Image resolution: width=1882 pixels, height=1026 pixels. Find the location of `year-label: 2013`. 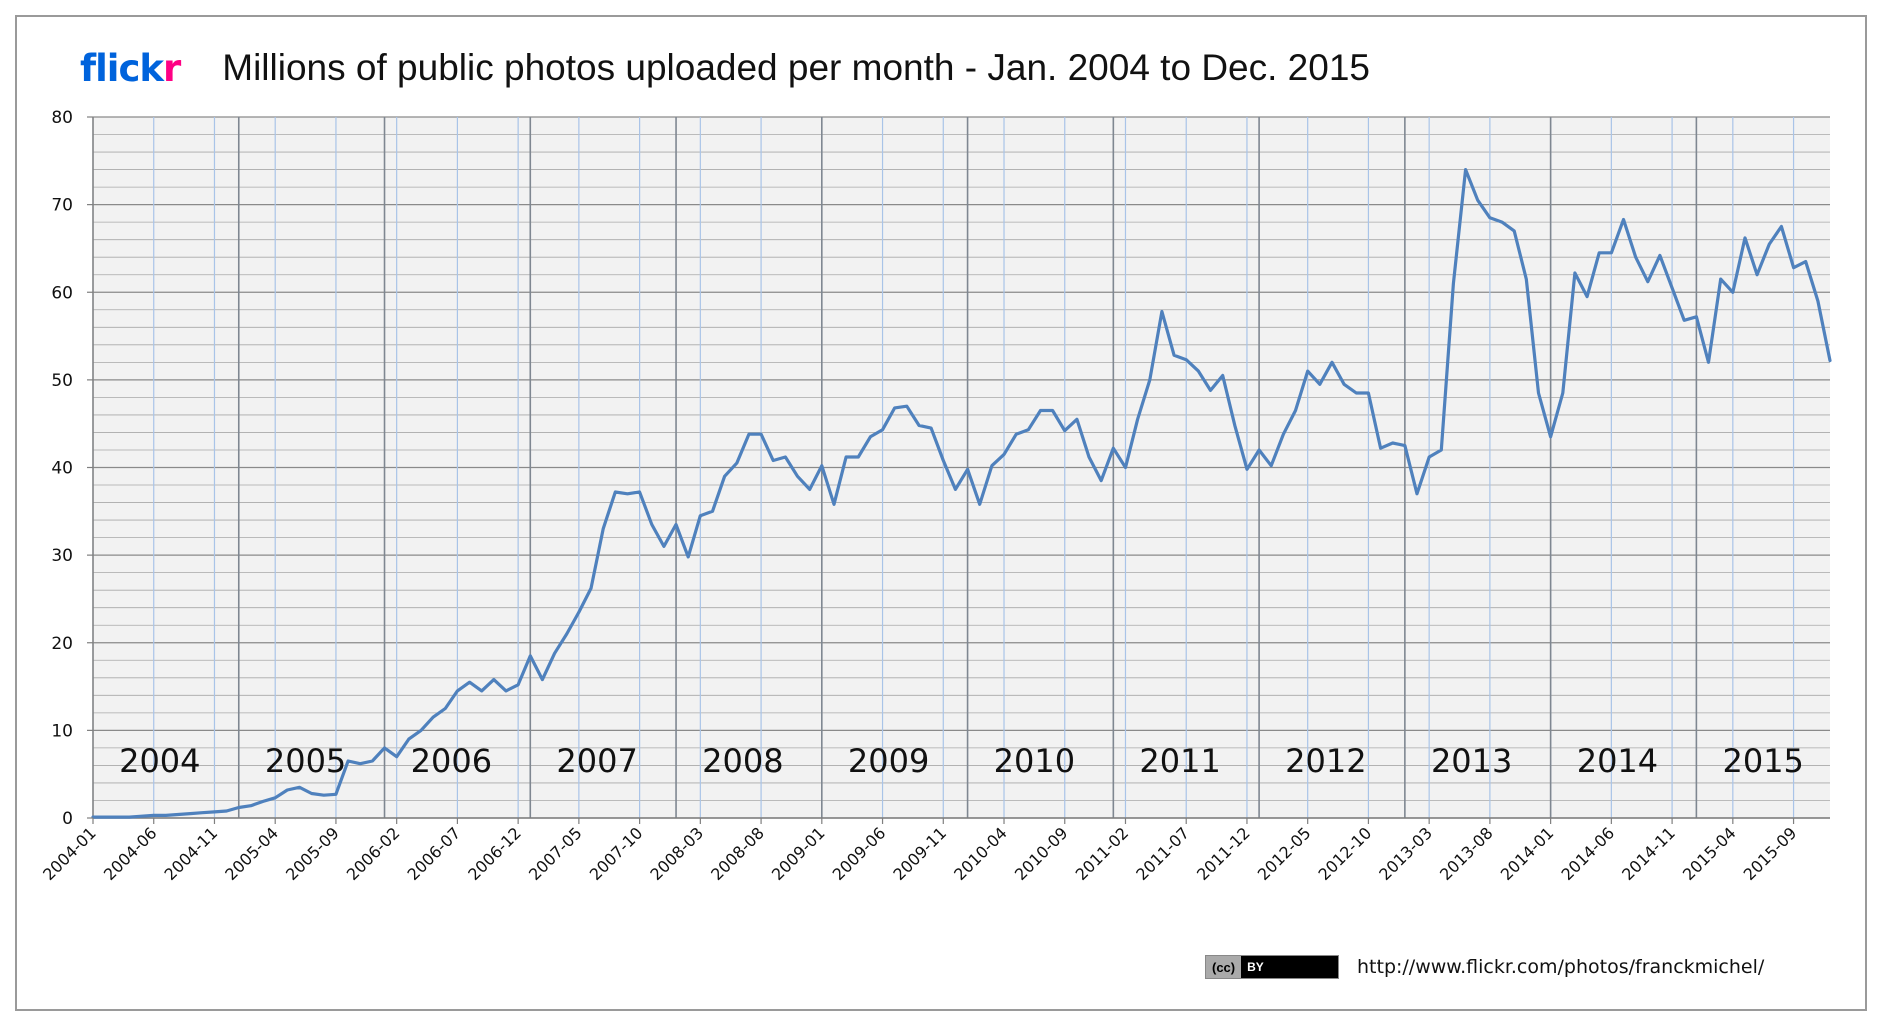

year-label: 2013 is located at coordinates (1471, 761).